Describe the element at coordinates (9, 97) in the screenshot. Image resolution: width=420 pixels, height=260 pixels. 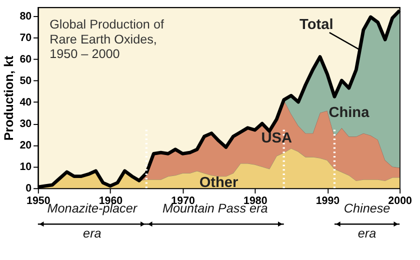
I see `y-axis-title: Production, kt` at that location.